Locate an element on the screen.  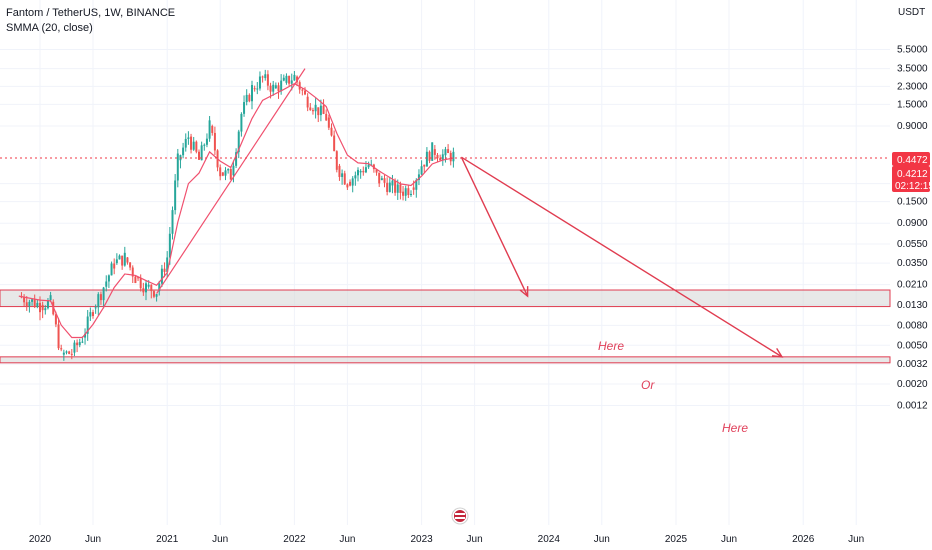
y-tick-label: 0.0080 is located at coordinates (912, 325).